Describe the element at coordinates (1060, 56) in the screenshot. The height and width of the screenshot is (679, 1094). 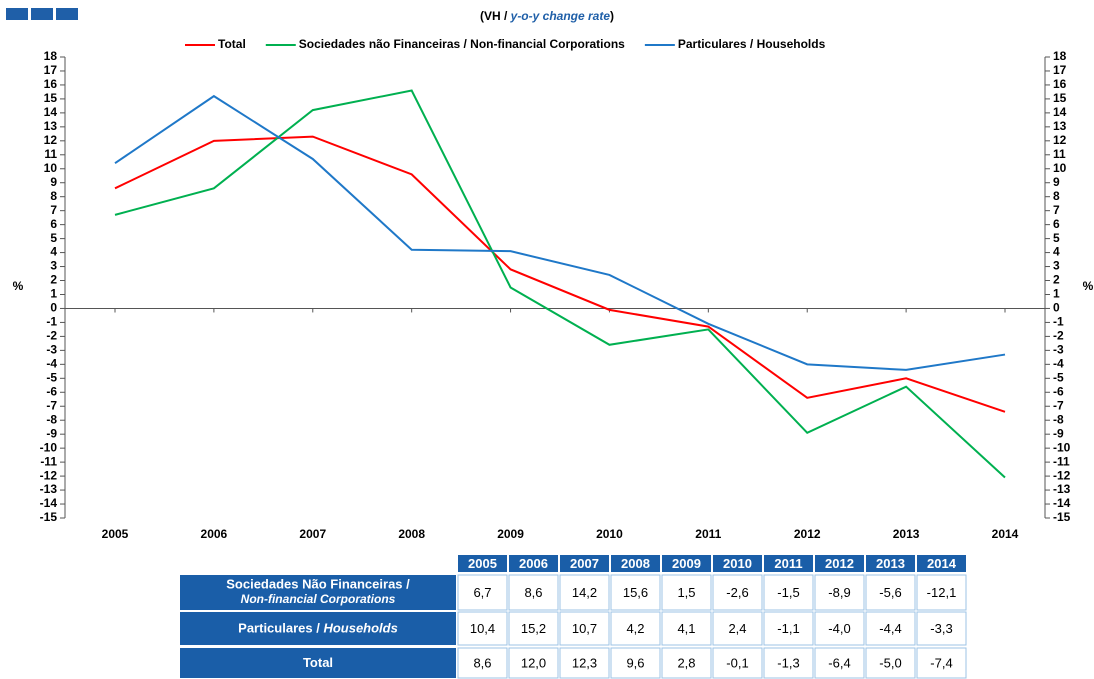
I see `y2-tick-label: 18` at that location.